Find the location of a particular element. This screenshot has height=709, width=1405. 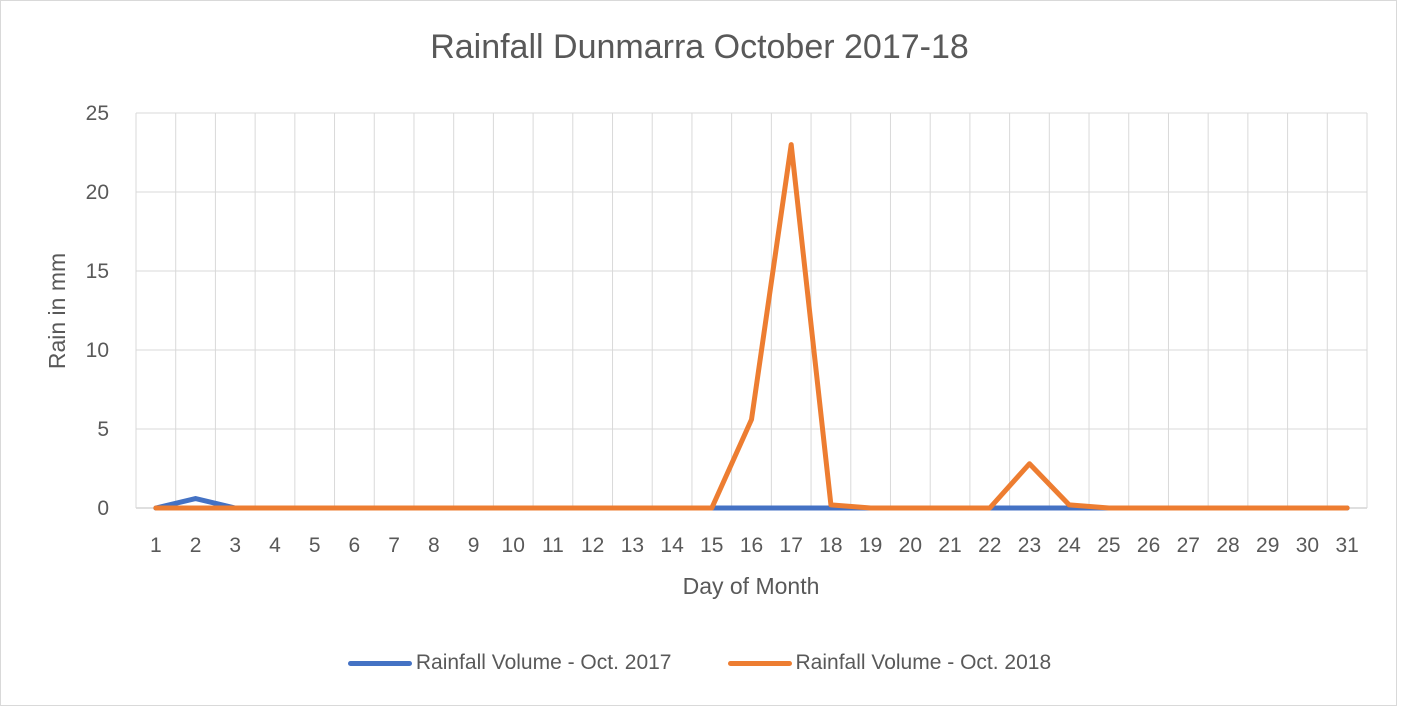

x-tick-label: 12 is located at coordinates (592, 545).